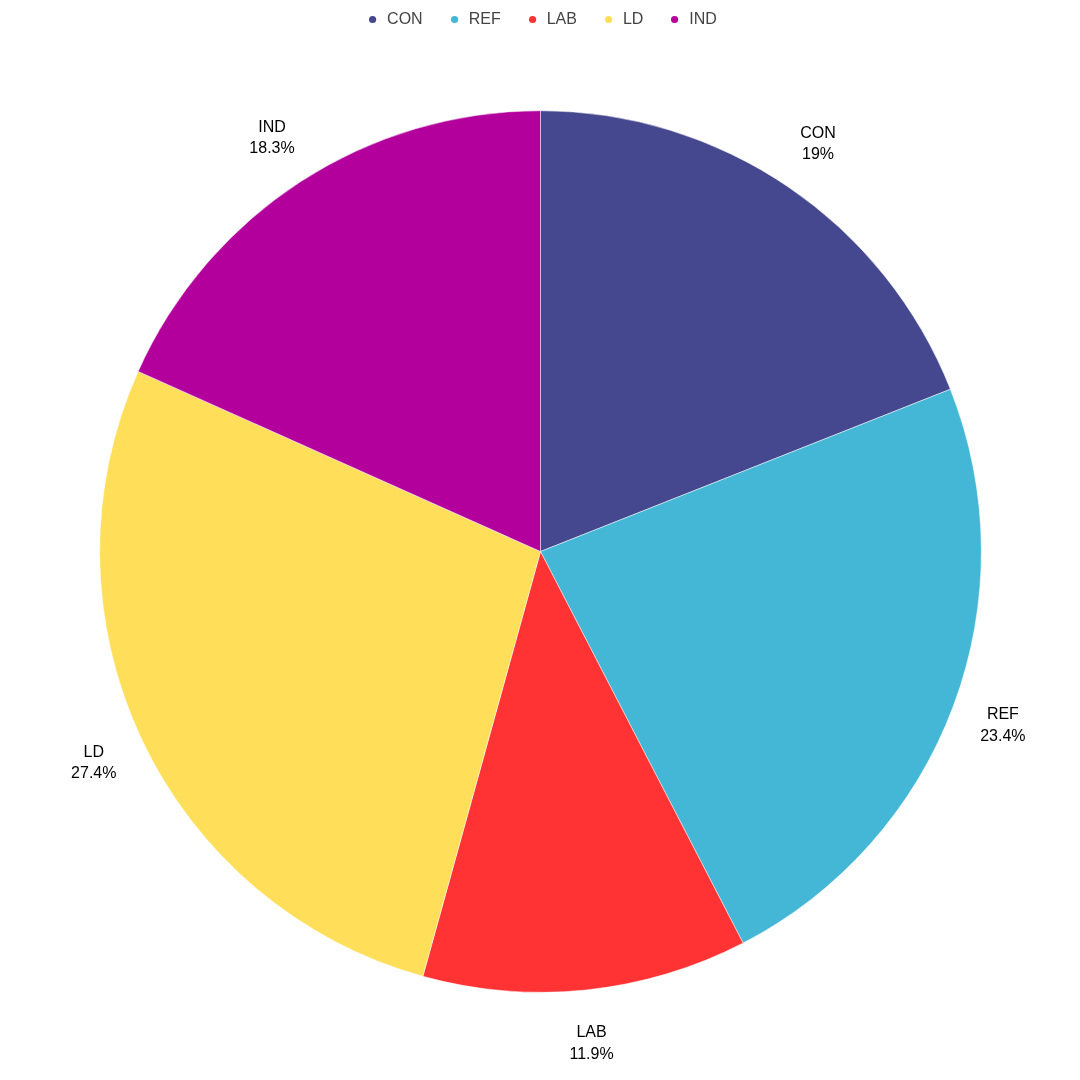 The height and width of the screenshot is (1080, 1080). I want to click on legend-label: LAB, so click(561, 19).